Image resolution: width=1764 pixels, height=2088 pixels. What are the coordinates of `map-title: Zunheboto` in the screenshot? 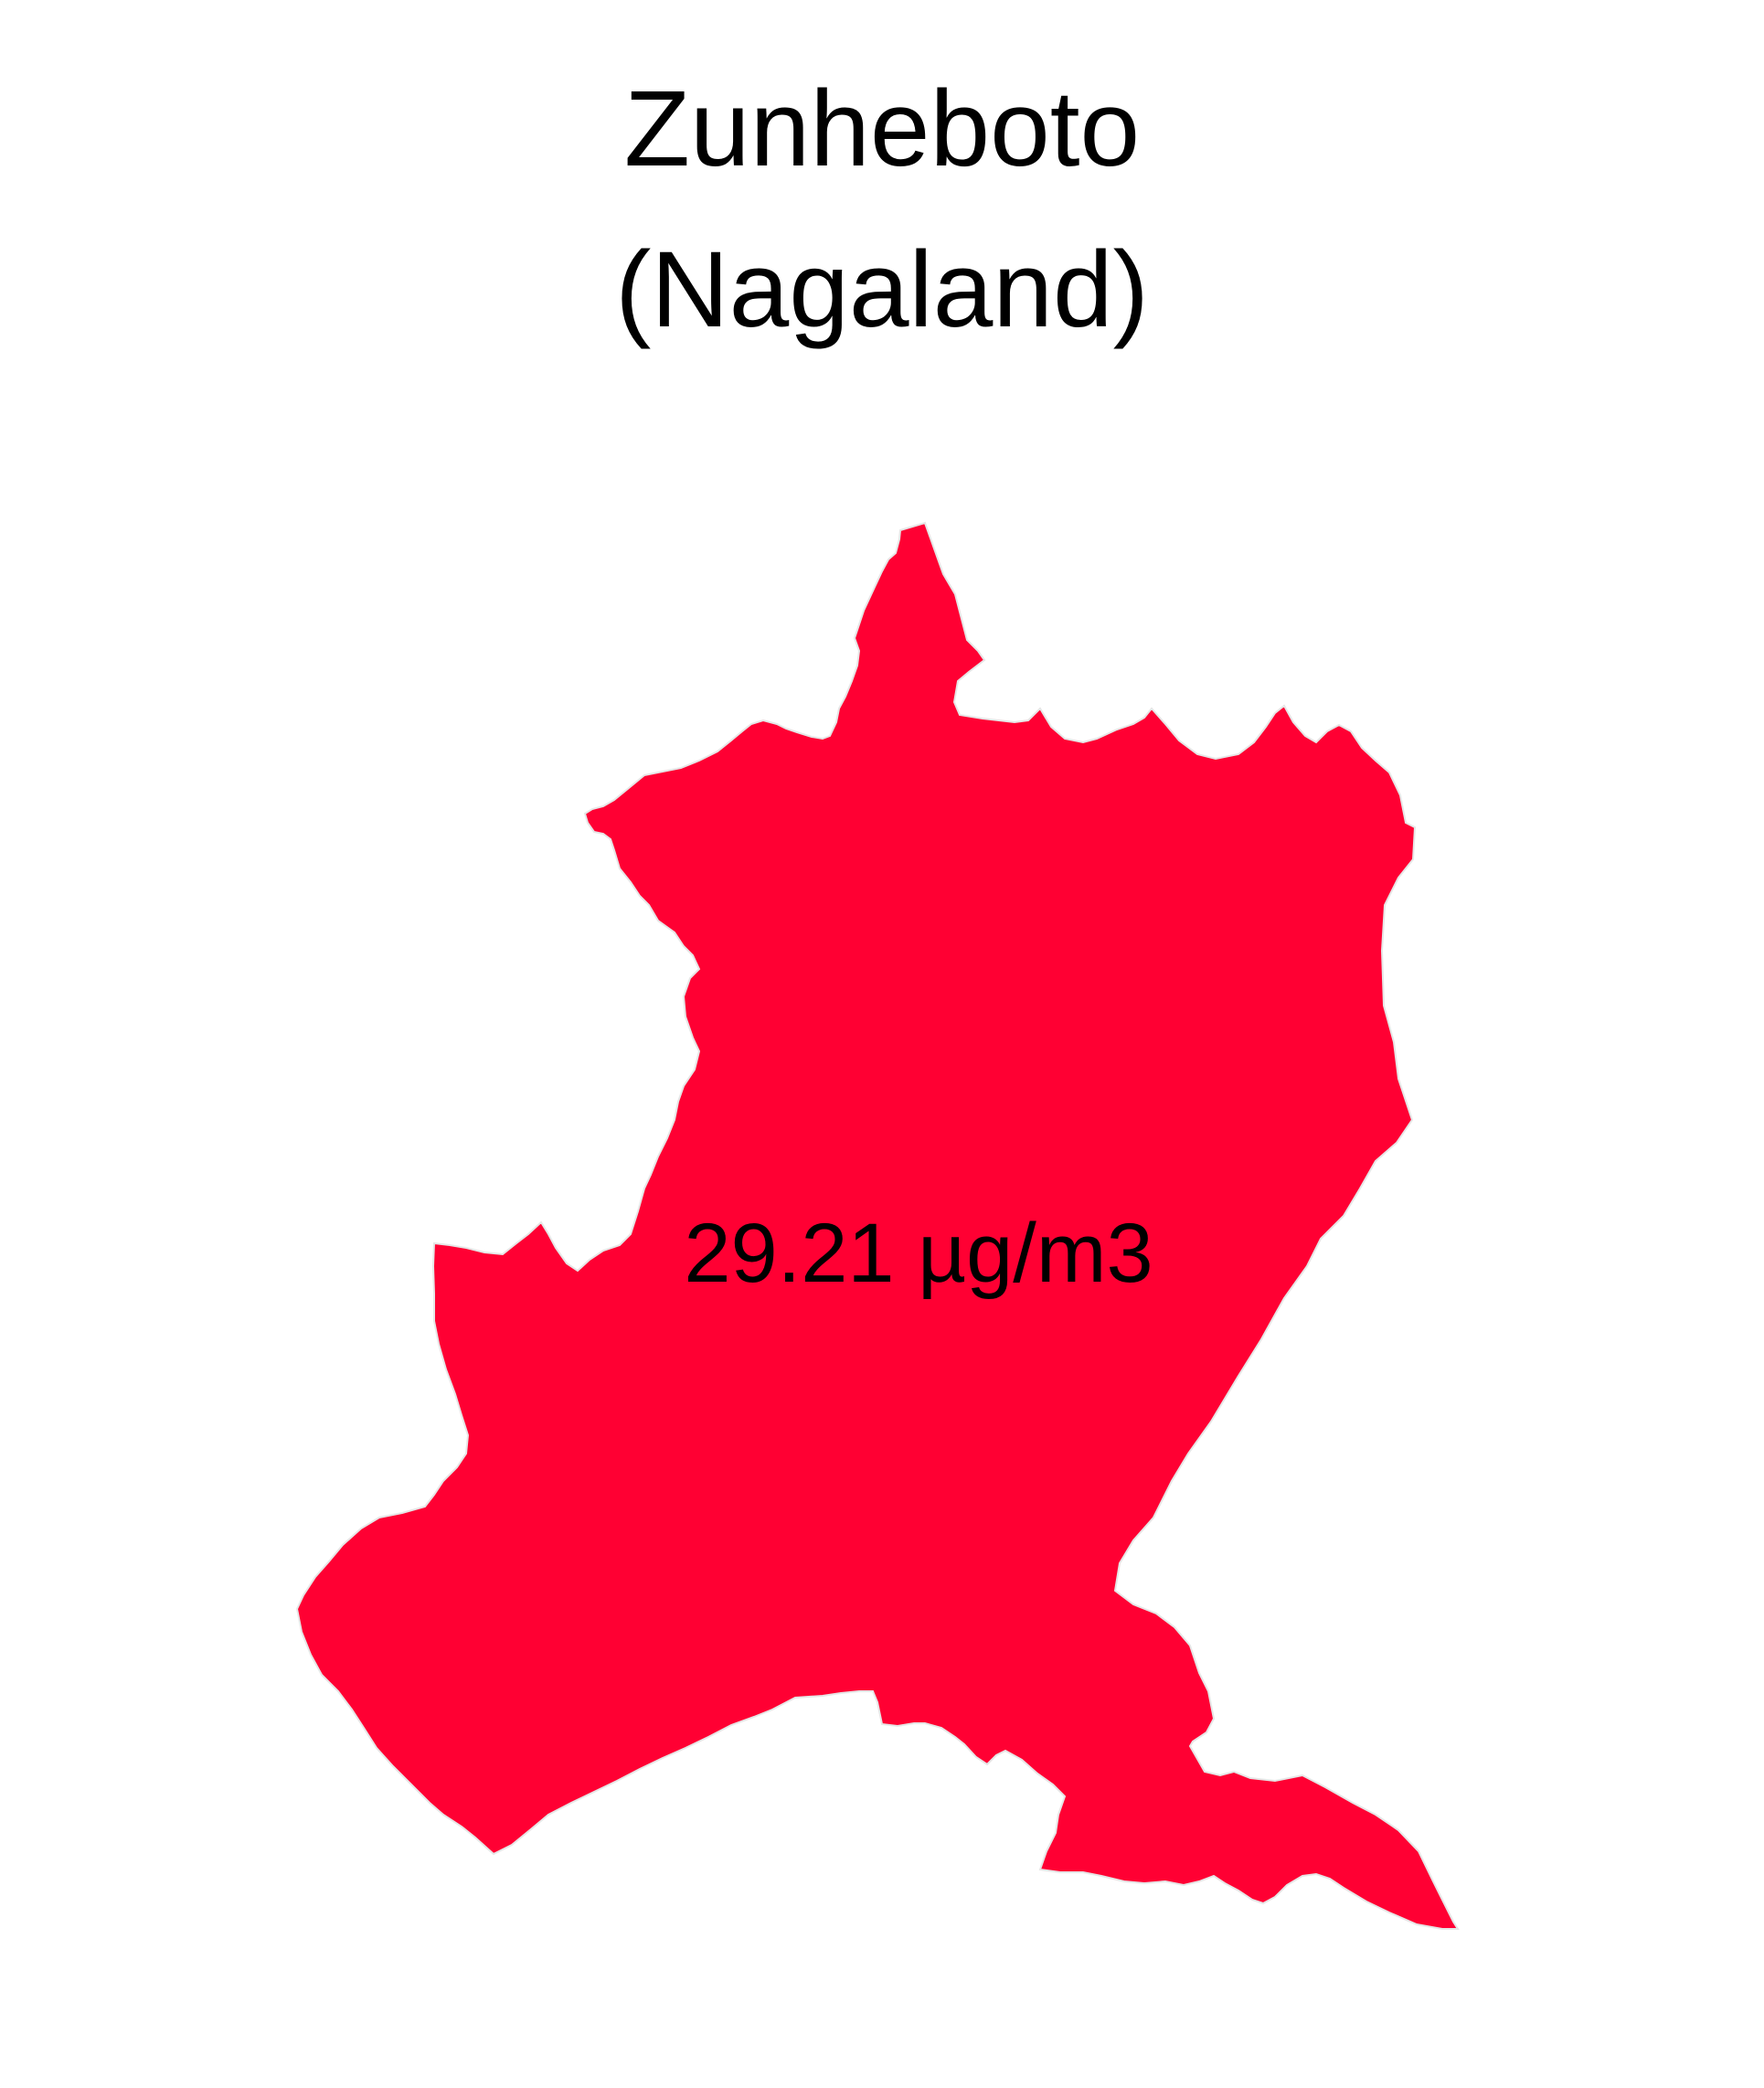 It's located at (882, 129).